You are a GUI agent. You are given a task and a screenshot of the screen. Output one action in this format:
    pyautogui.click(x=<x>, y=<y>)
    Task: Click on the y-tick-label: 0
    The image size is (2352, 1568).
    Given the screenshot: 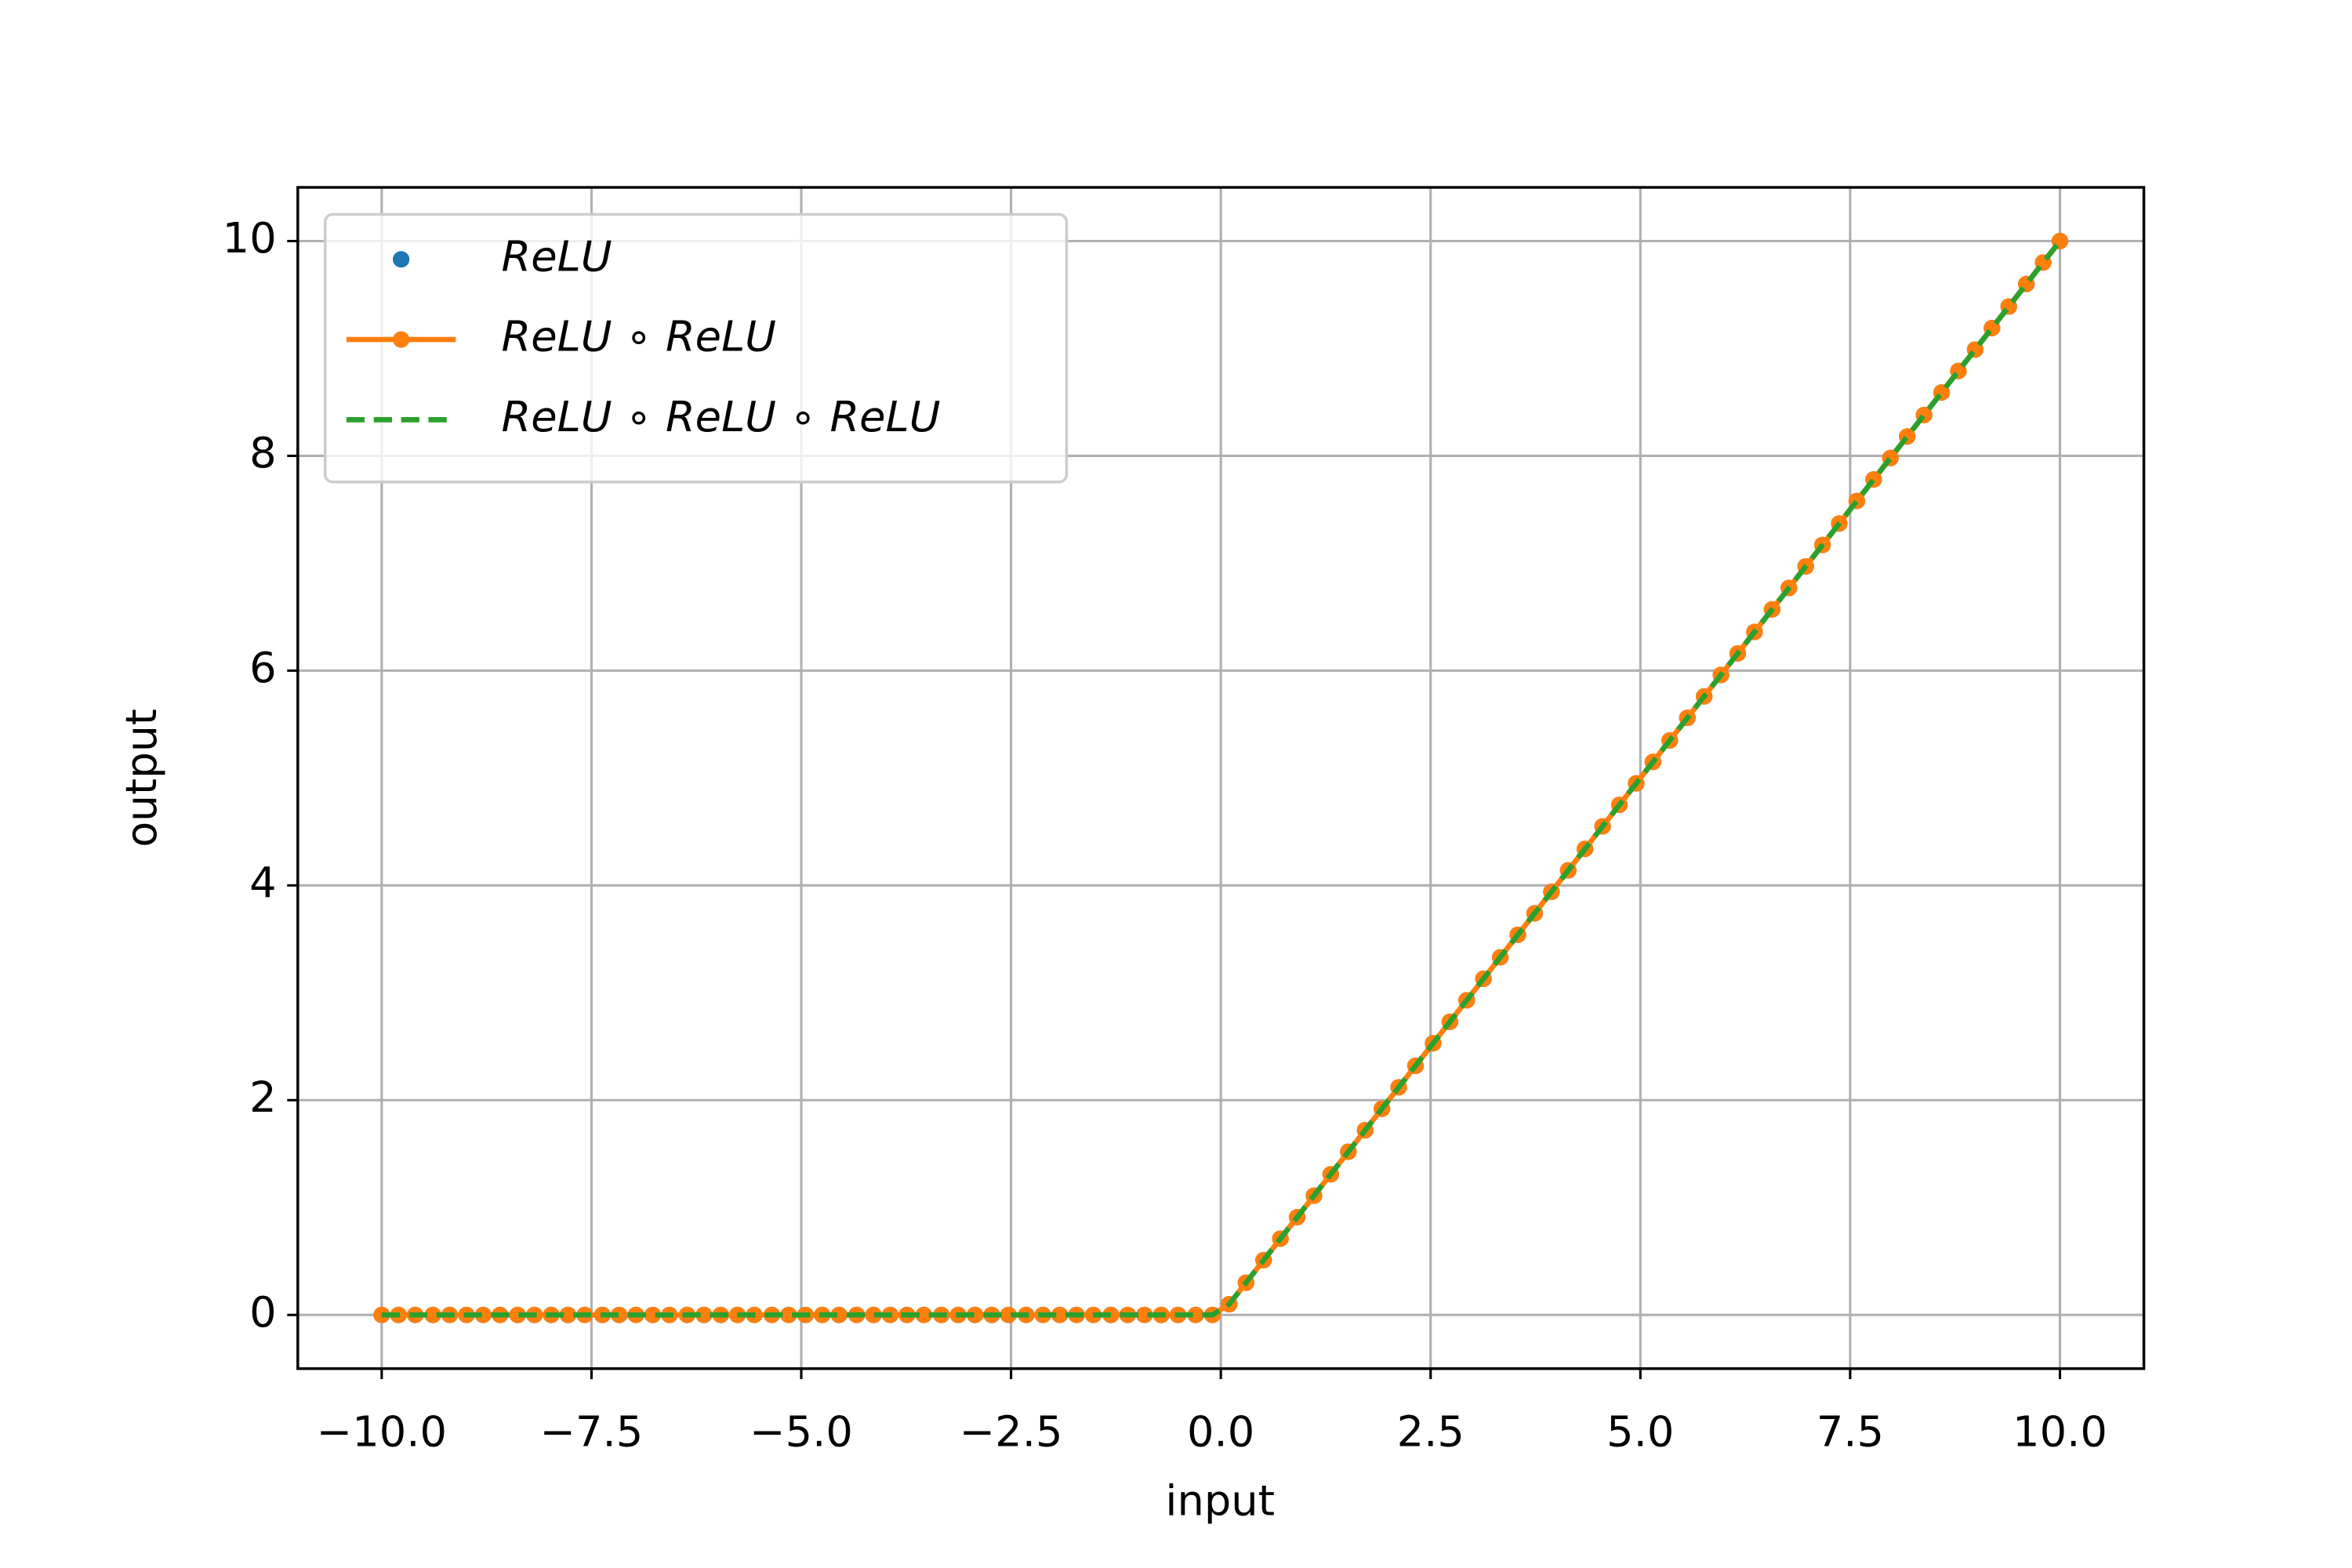 What is the action you would take?
    pyautogui.click(x=263, y=1312)
    